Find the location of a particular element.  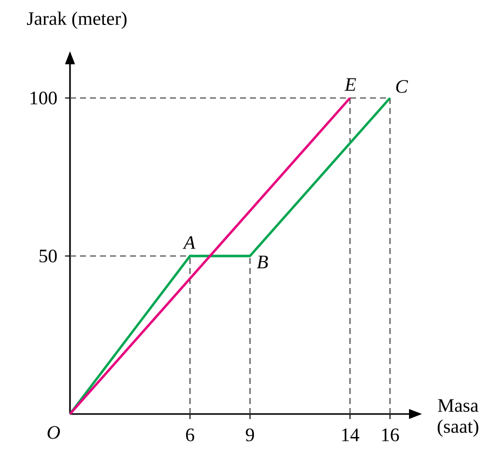

x-tick-label: 16 is located at coordinates (390, 435).